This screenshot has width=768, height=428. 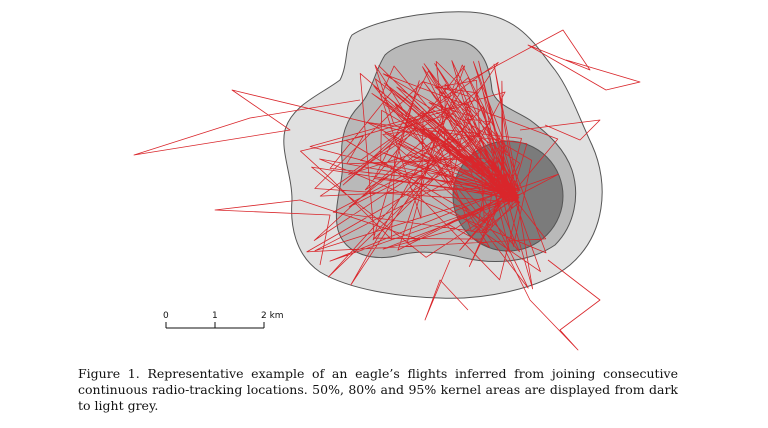 I want to click on caption-label: Figure 1., so click(x=109, y=373).